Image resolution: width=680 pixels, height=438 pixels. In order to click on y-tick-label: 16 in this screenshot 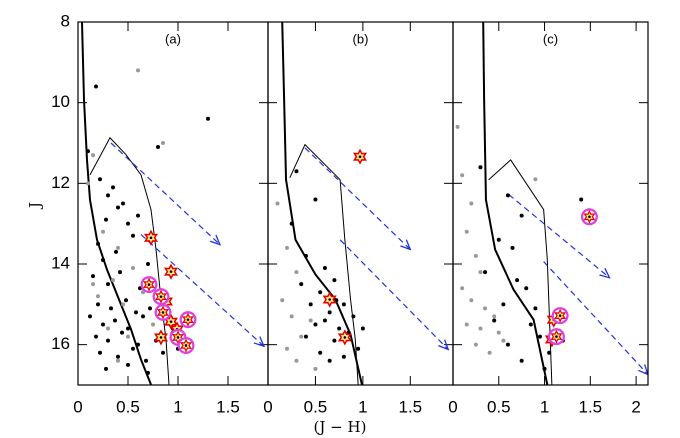, I will do `click(60, 343)`.